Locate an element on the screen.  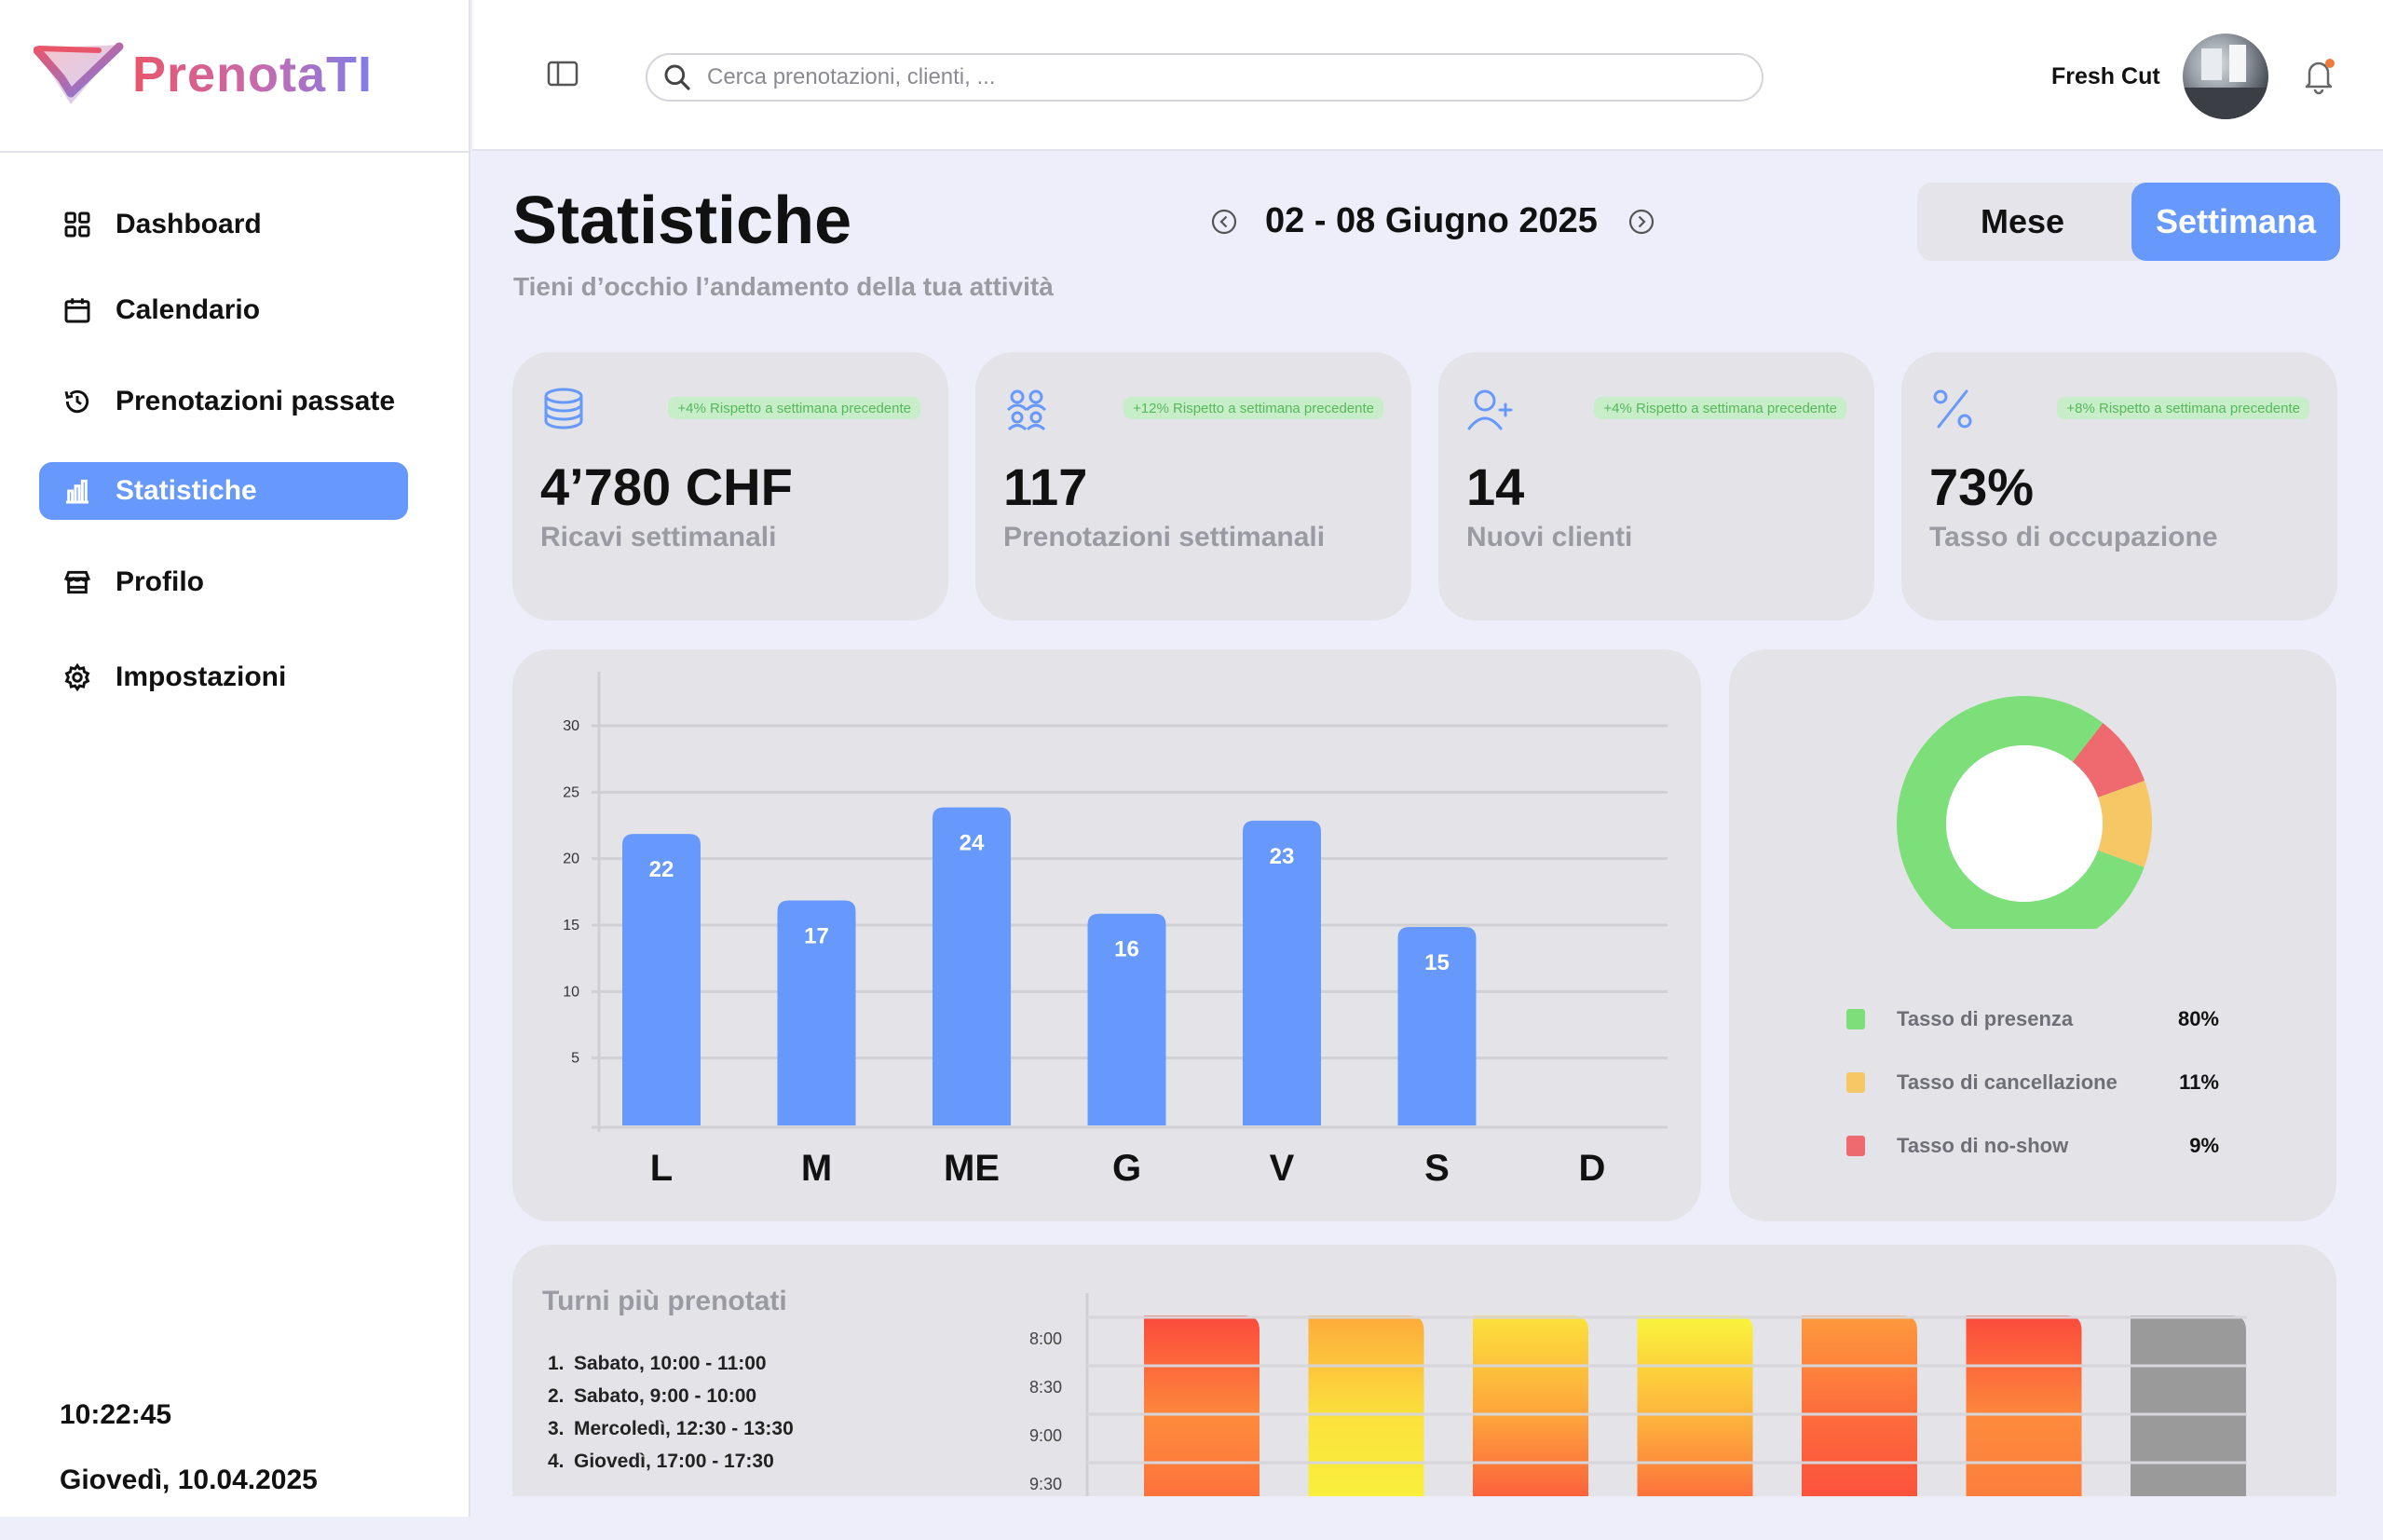
x-tick-label: S is located at coordinates (1437, 1168).